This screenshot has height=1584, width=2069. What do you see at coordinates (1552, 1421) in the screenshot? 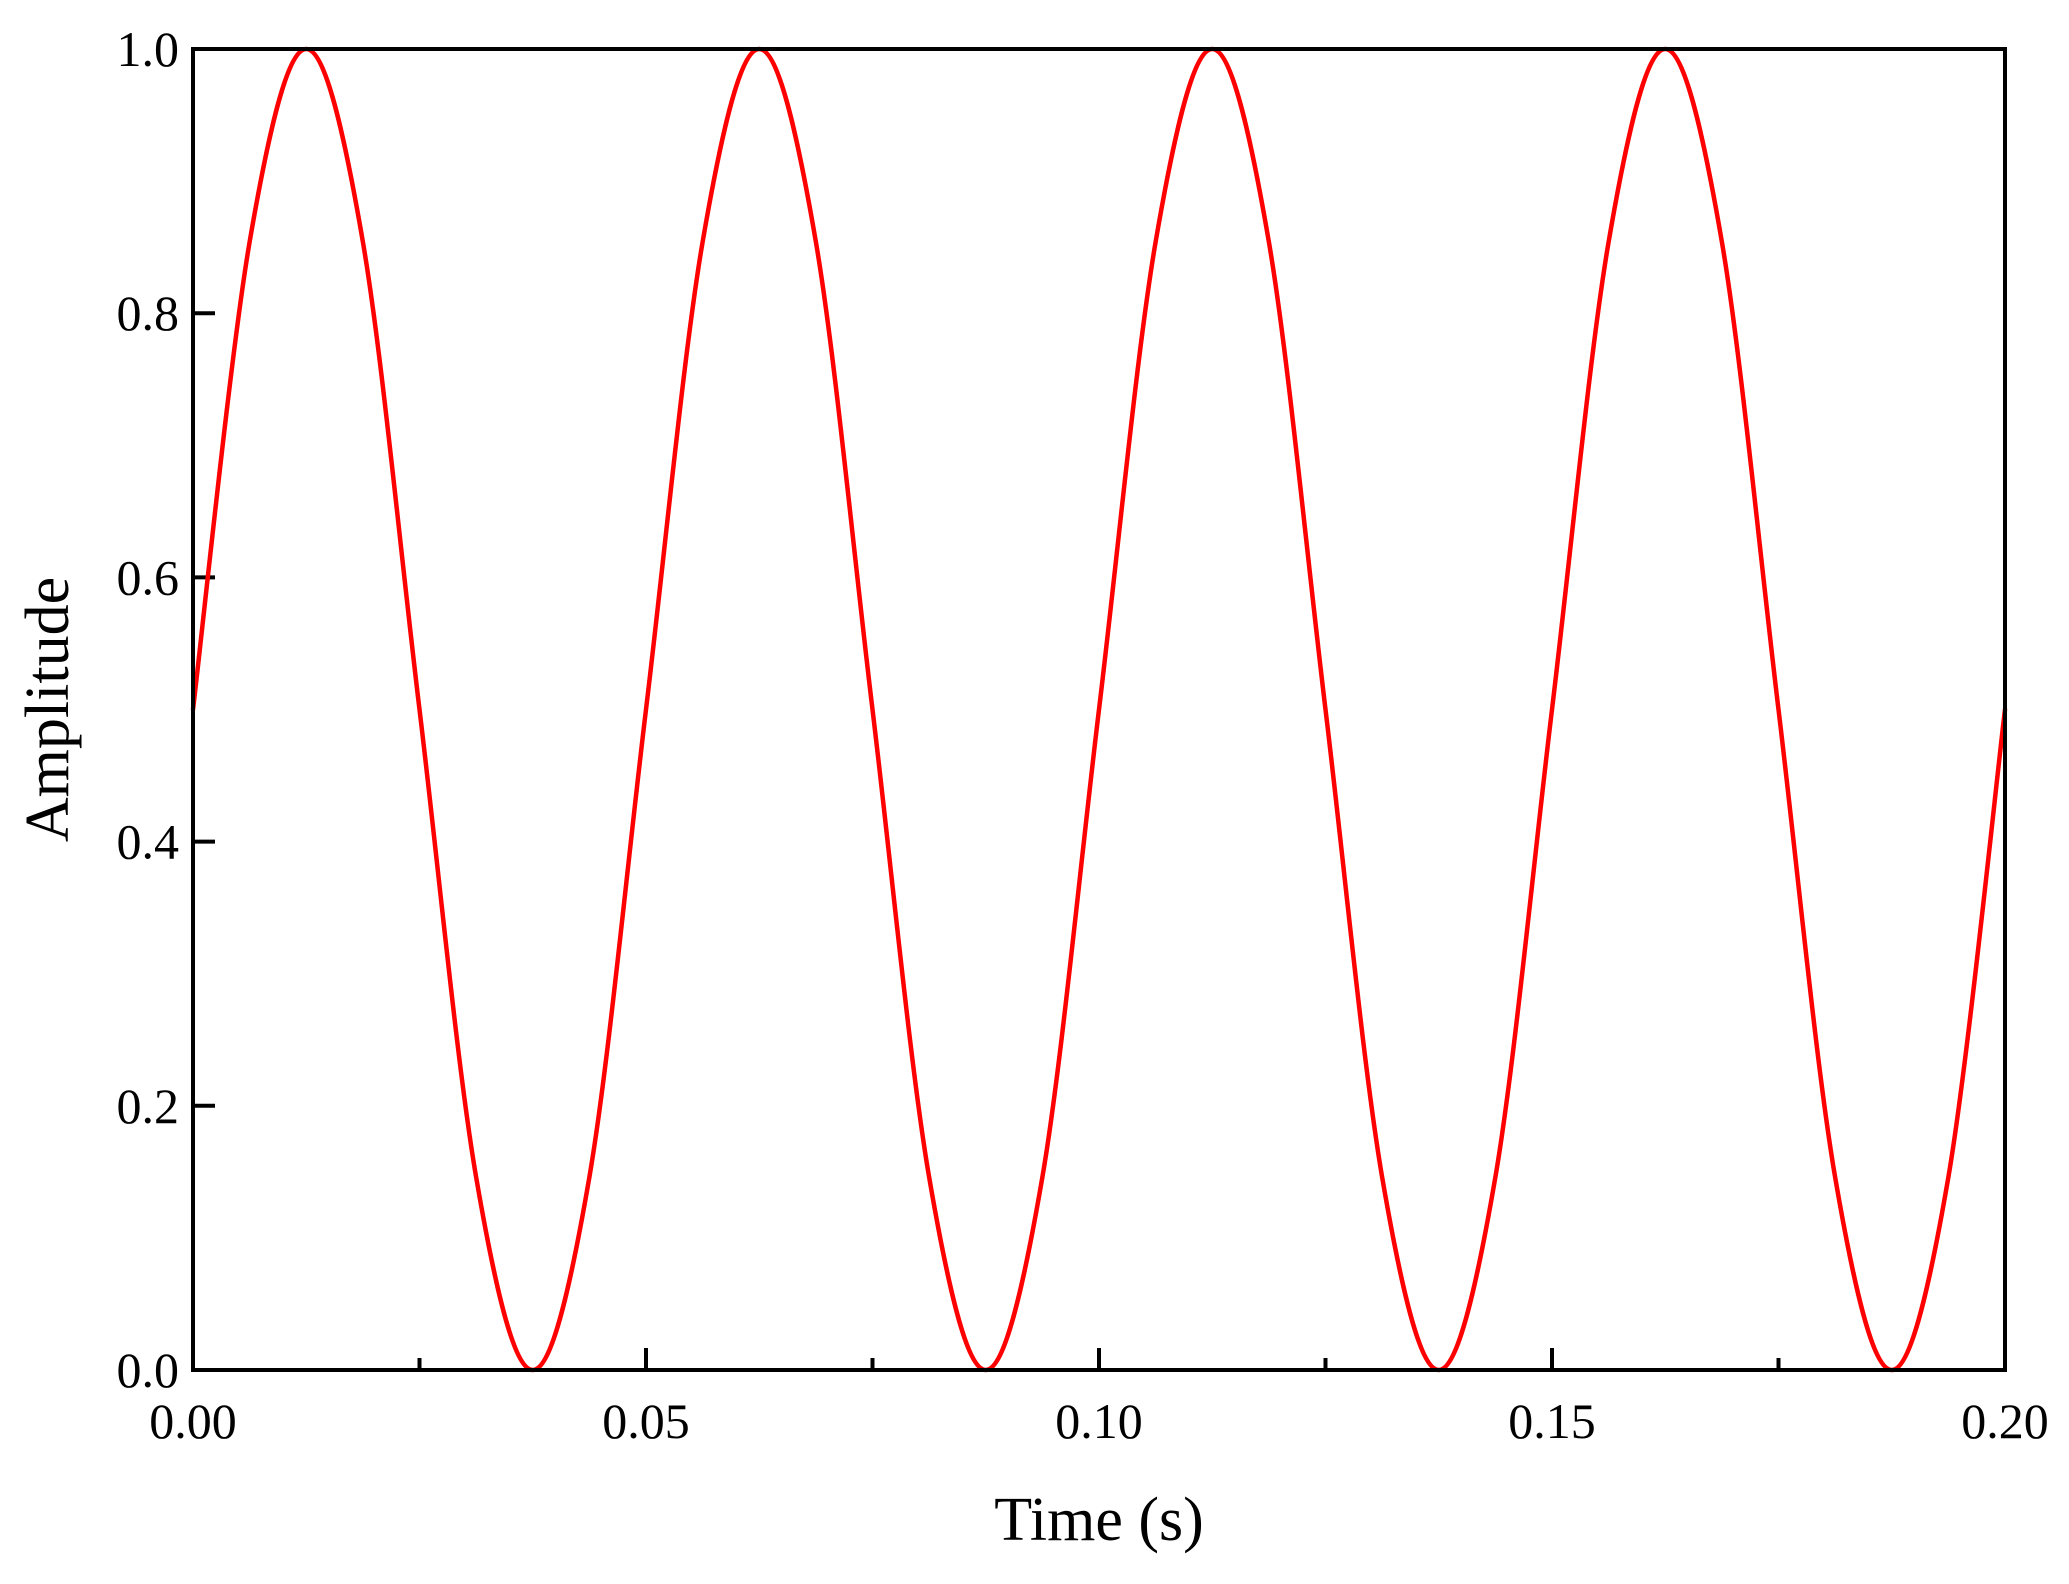
I see `x-tick-label: 0.15` at bounding box center [1552, 1421].